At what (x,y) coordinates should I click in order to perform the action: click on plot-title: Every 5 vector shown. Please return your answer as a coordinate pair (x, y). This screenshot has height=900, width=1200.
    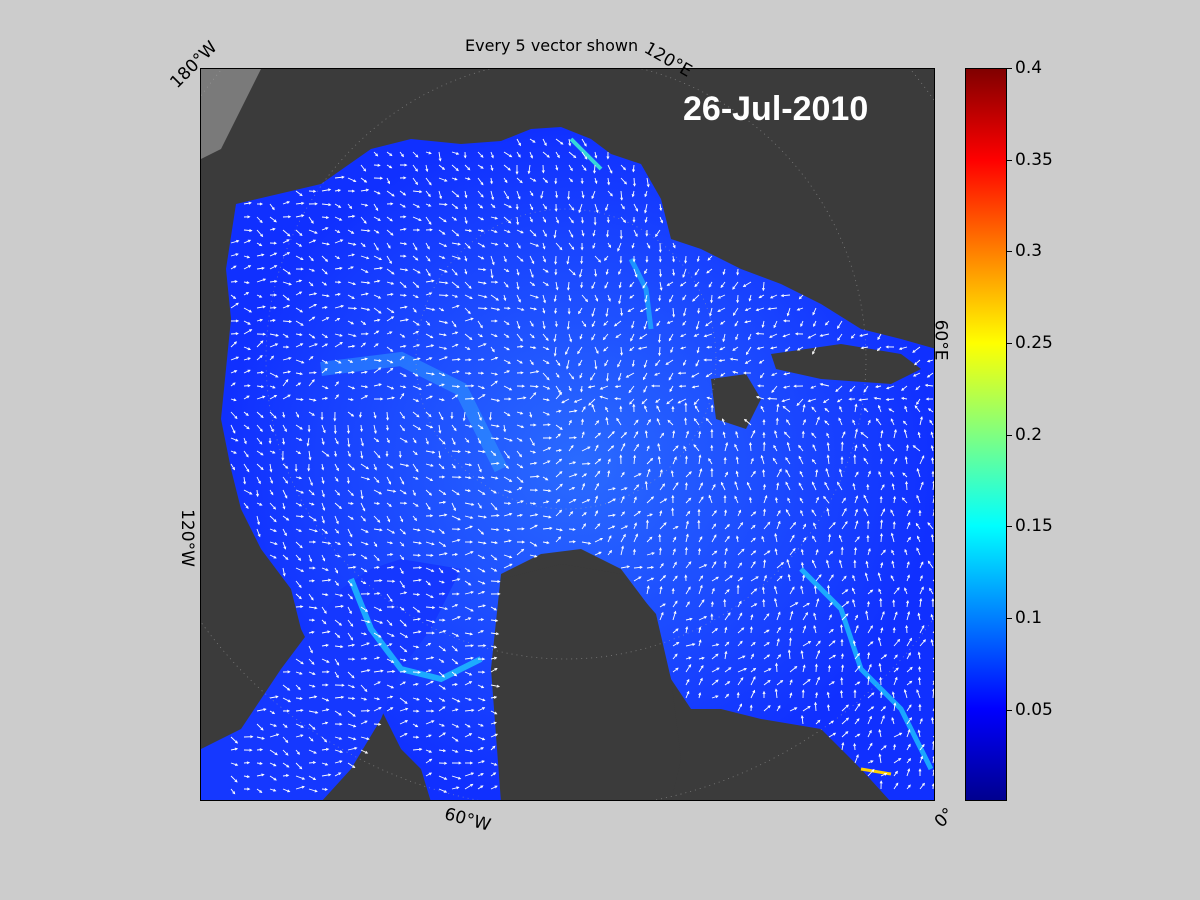
    Looking at the image, I should click on (552, 45).